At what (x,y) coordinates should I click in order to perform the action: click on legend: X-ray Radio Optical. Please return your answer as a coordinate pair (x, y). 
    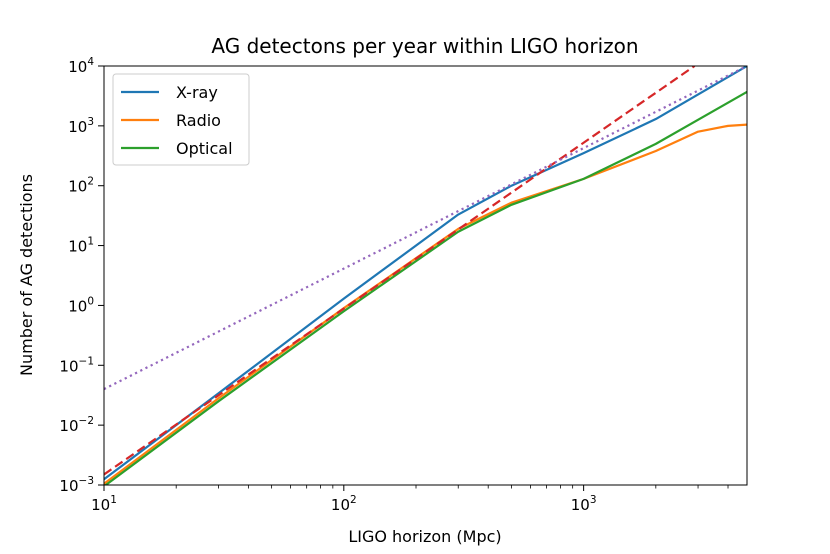
    Looking at the image, I should click on (181, 119).